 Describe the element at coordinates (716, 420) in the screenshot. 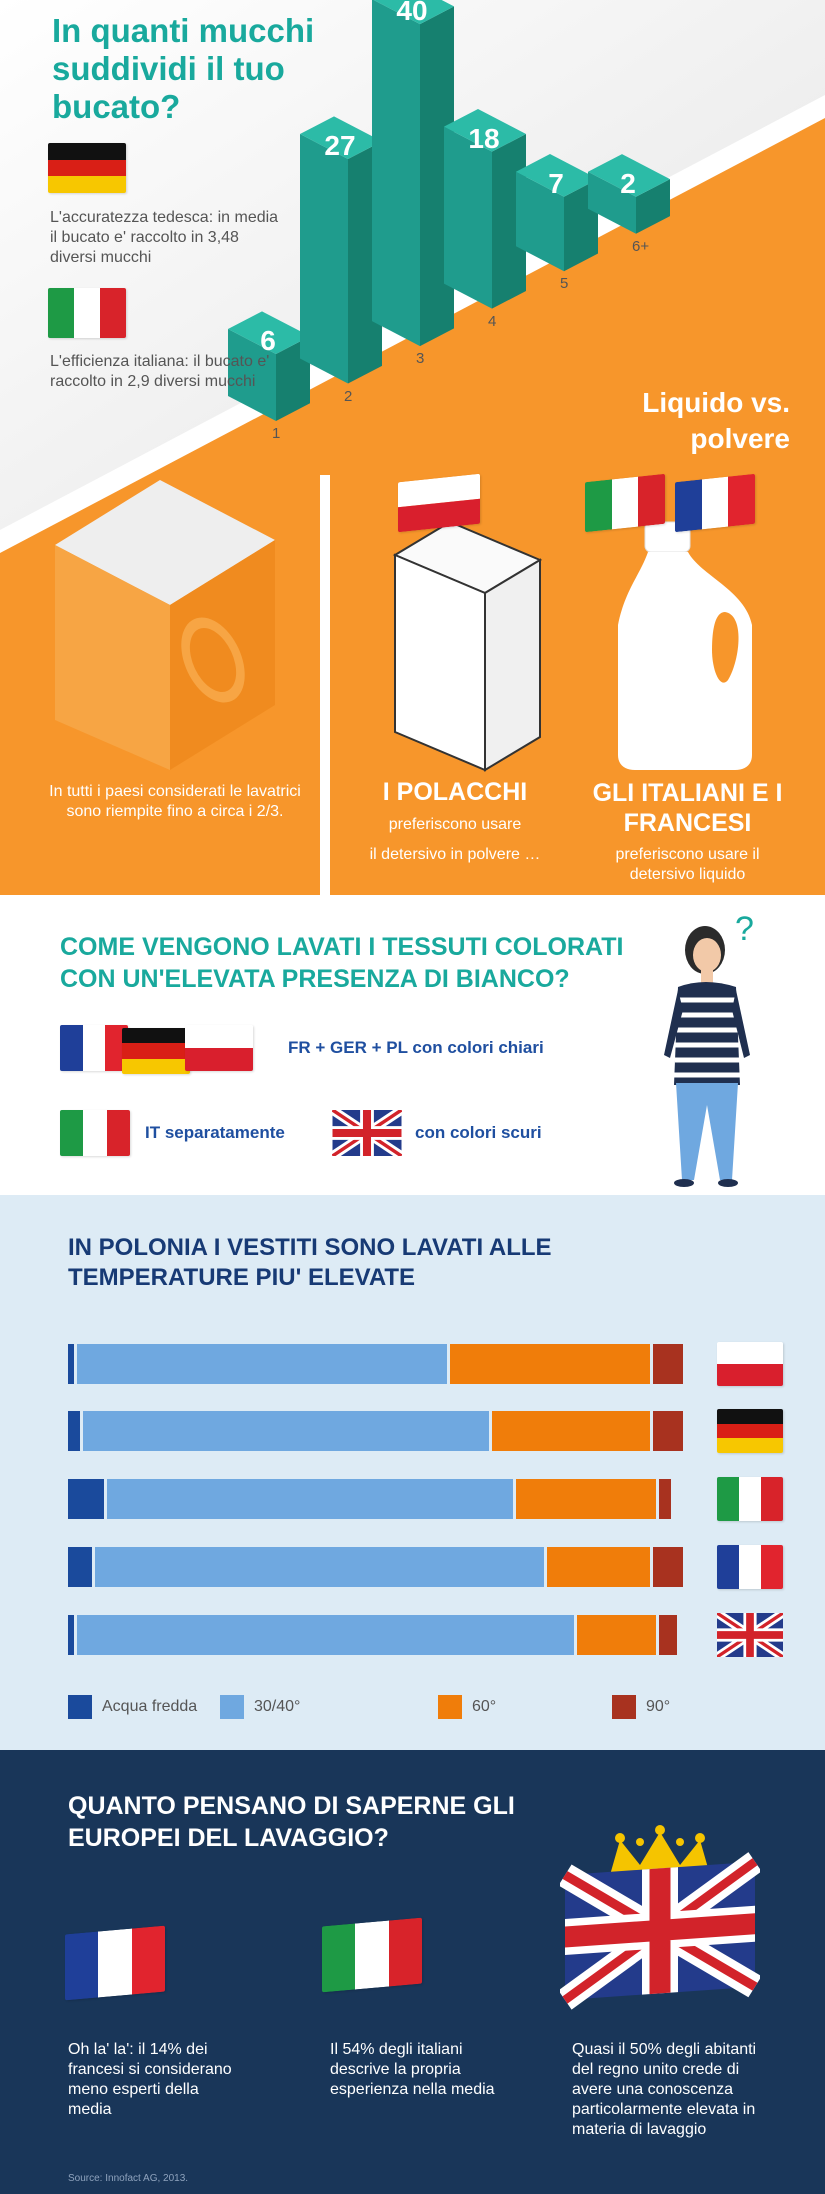

I see `liquid-vs-powder-title: Liquido vs. polvere` at that location.